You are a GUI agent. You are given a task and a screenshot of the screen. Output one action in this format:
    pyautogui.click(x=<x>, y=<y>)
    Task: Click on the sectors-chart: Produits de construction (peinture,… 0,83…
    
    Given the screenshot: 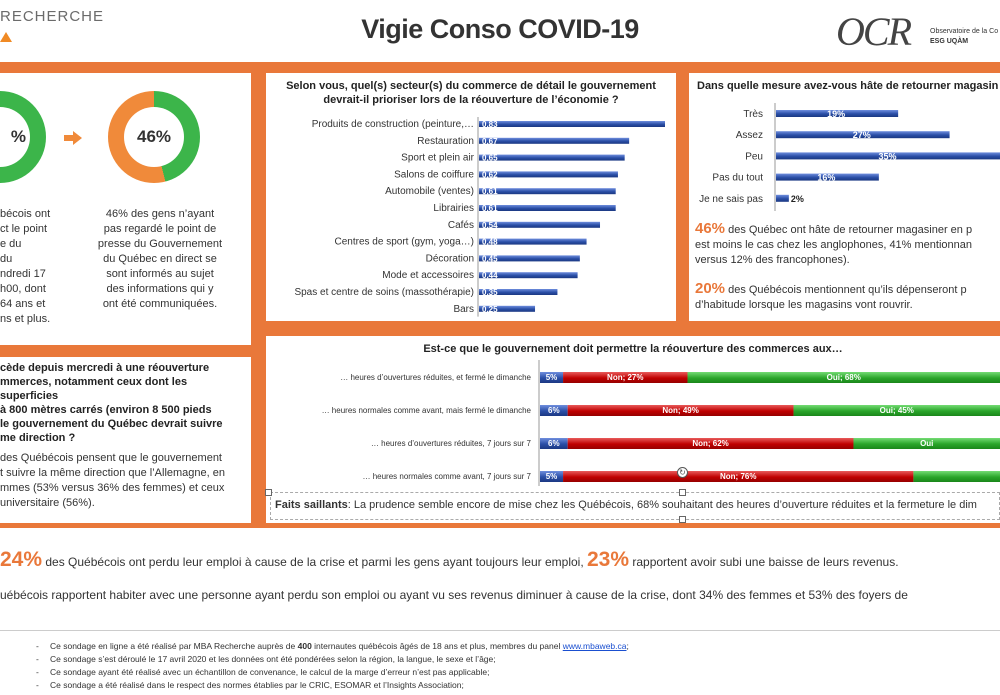 What is the action you would take?
    pyautogui.click(x=479, y=217)
    